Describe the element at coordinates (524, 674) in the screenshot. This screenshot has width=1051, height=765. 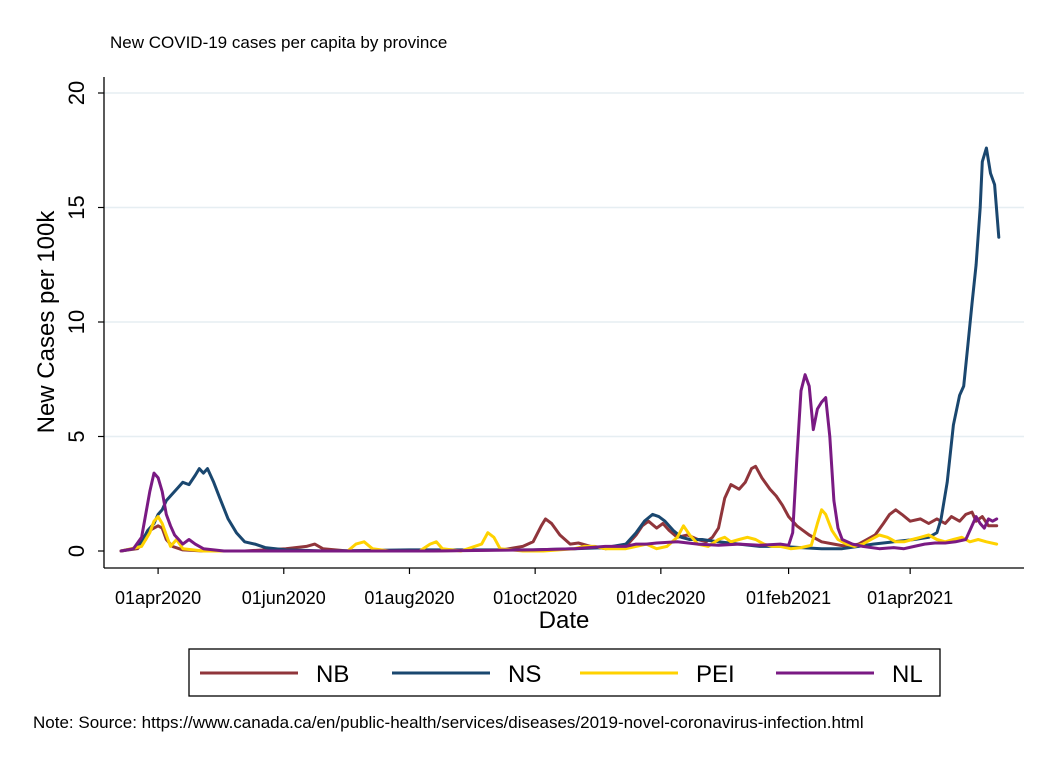
I see `legend-label-ns: NS` at that location.